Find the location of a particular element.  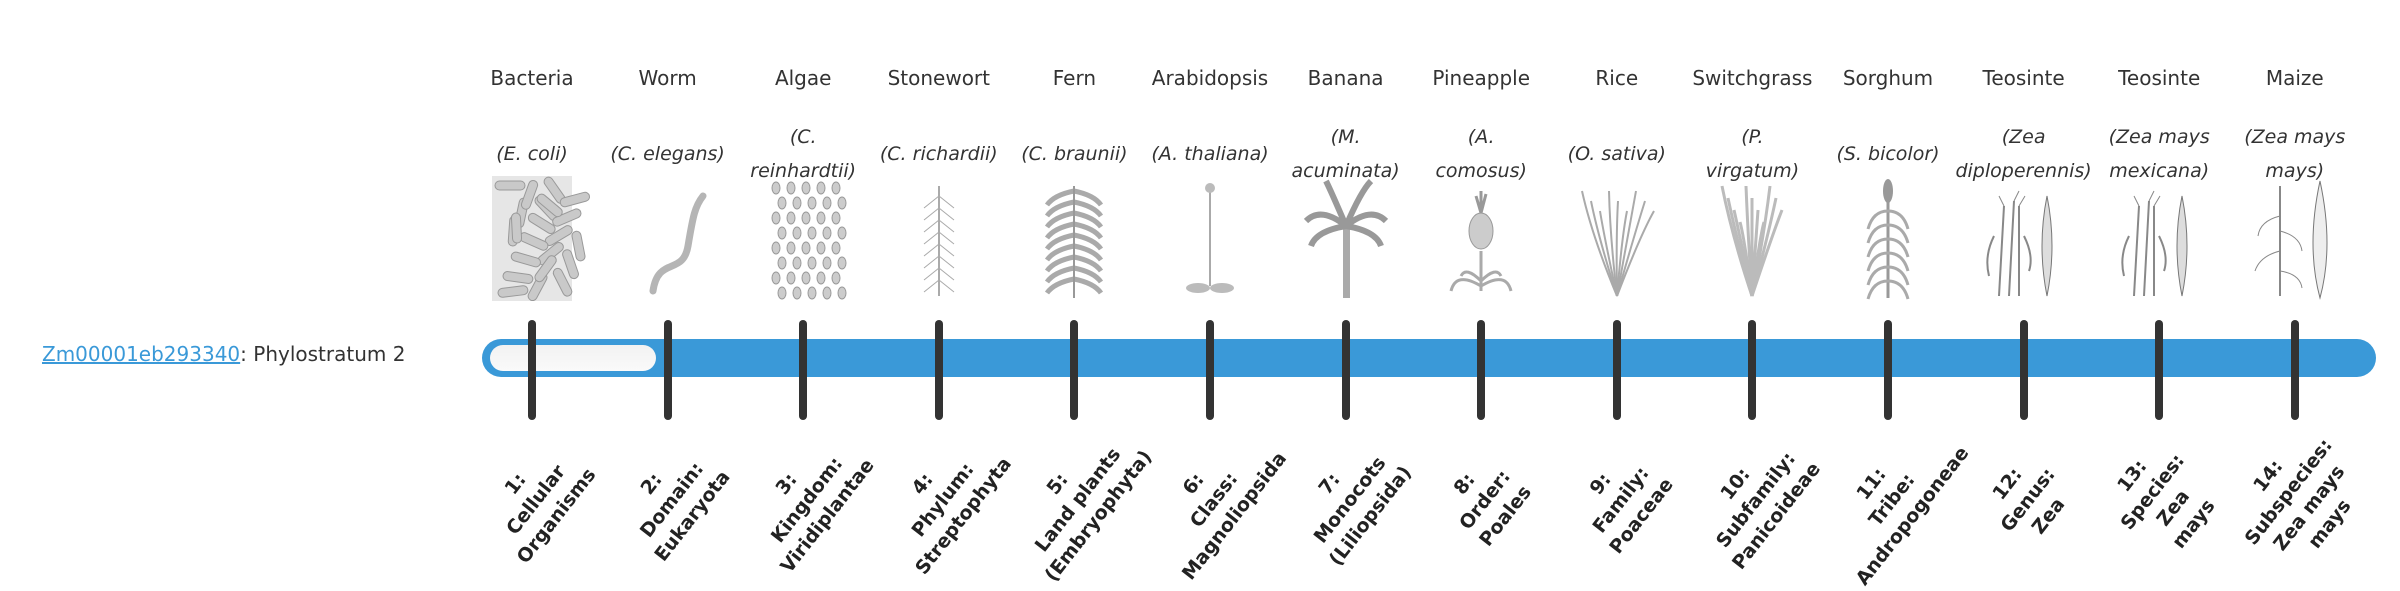

phylostratum-bar is located at coordinates (1429, 358).